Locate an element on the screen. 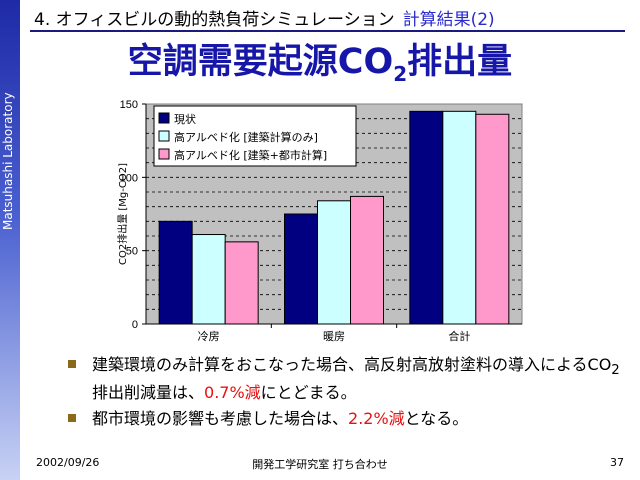  bullet-2-text-c: となる。 is located at coordinates (436, 419).